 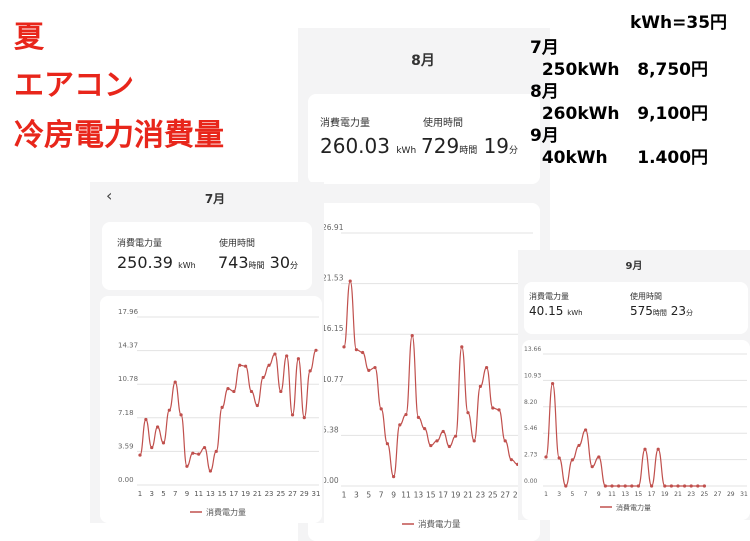 I want to click on summary-card: 消費電力量 使用時間 40.15 kWh 575時間 23分, so click(x=636, y=308).